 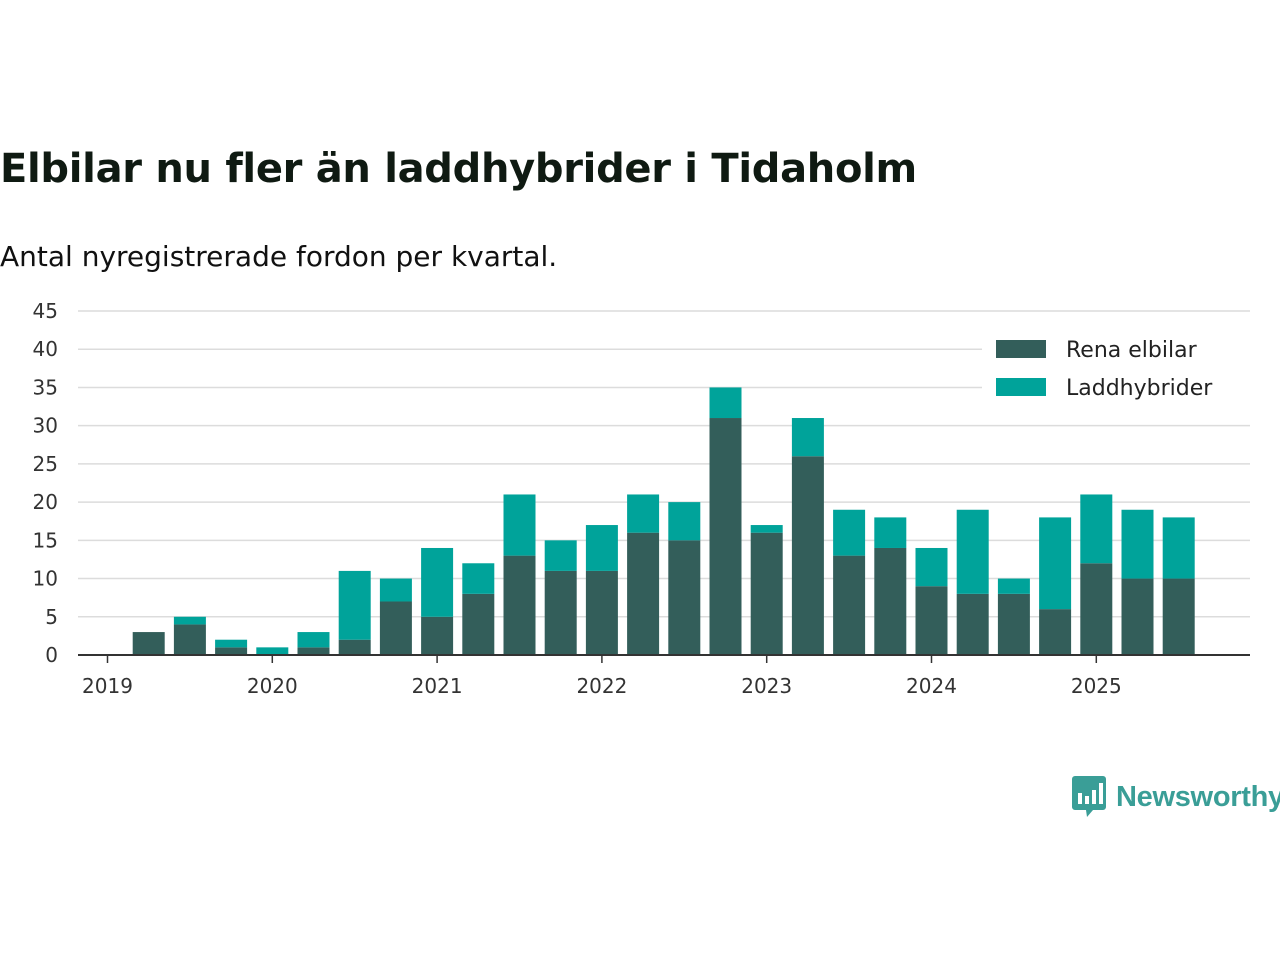 What do you see at coordinates (1013, 586) in the screenshot?
I see `bar-laddhybrider: 2024 Q3 – Laddhybrider: 2` at bounding box center [1013, 586].